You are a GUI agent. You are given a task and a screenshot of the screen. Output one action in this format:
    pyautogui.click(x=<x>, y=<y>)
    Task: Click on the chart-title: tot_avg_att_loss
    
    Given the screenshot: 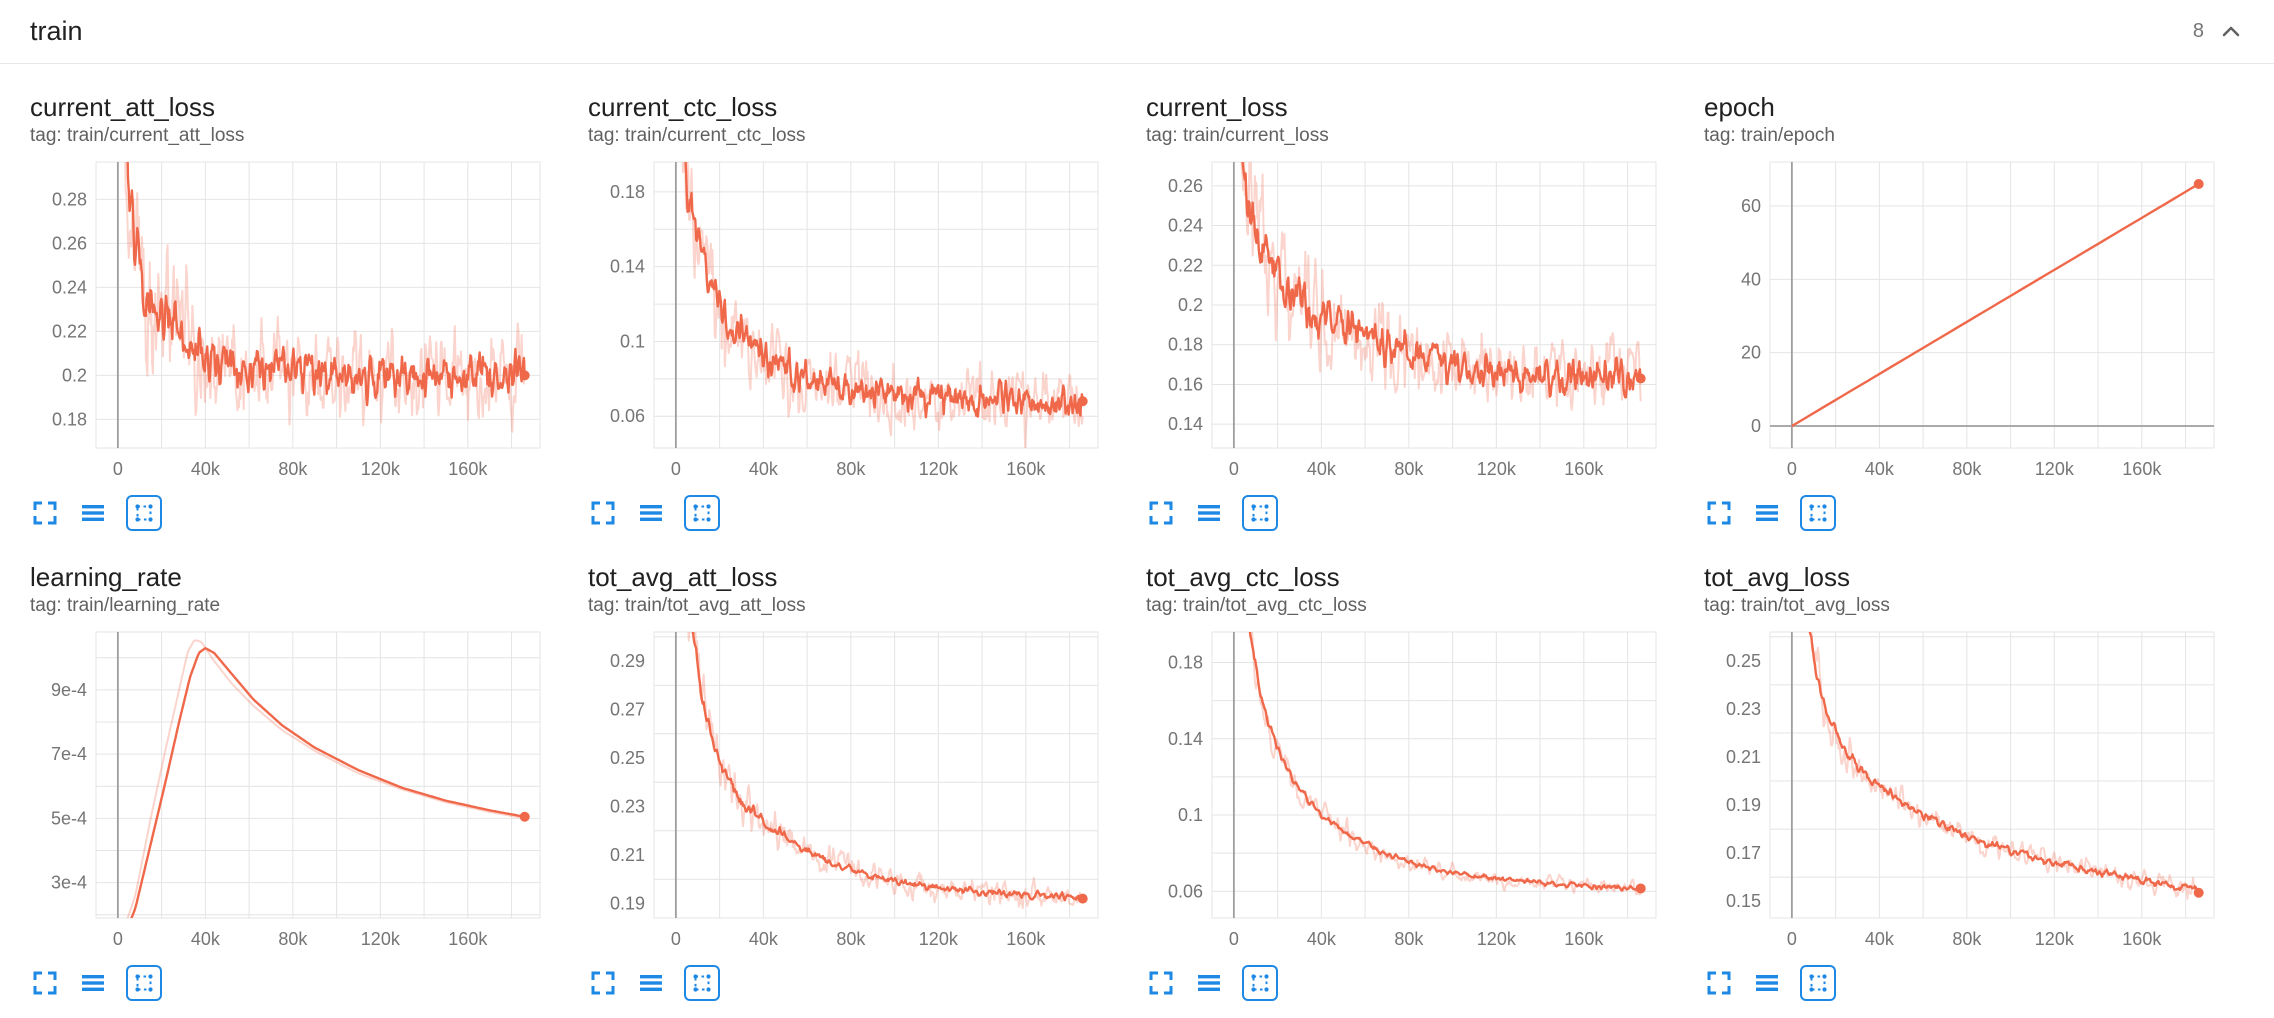 What is the action you would take?
    pyautogui.click(x=683, y=577)
    